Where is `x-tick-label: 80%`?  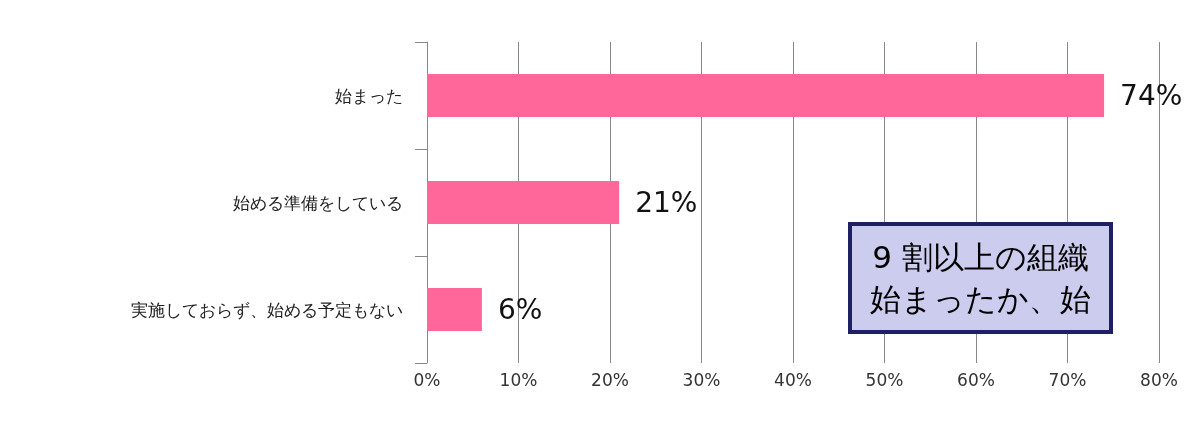 x-tick-label: 80% is located at coordinates (1159, 379).